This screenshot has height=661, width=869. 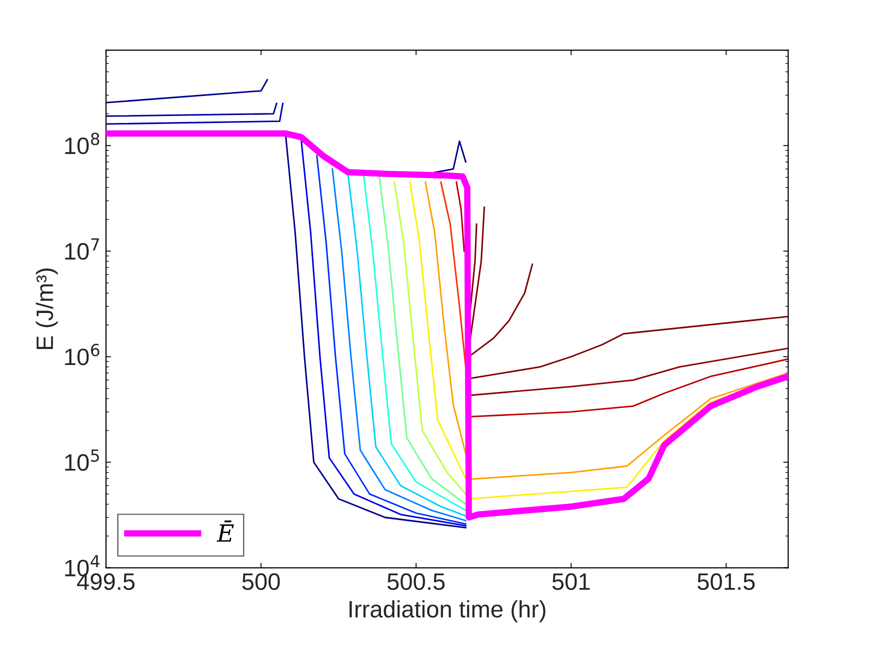 What do you see at coordinates (82, 143) in the screenshot?
I see `y-tick-label: 10$^{8}$` at bounding box center [82, 143].